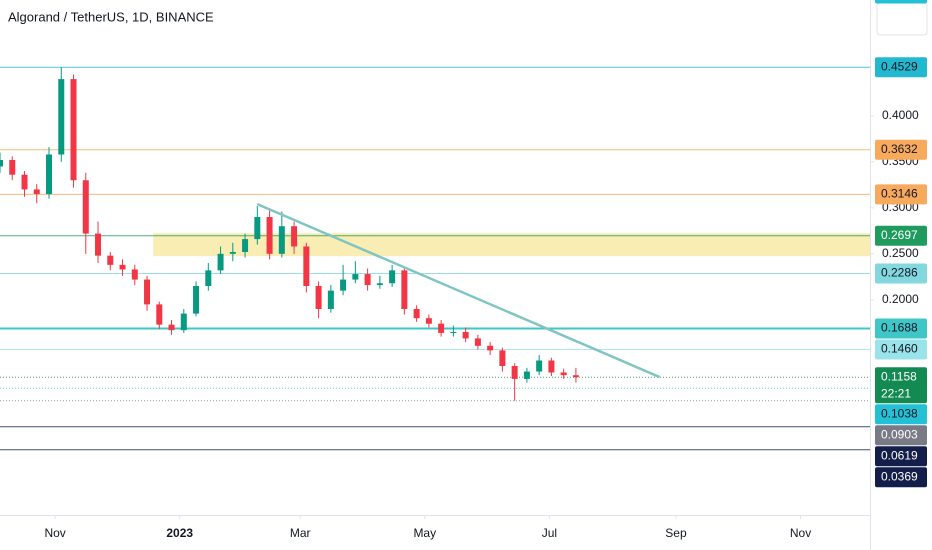 This screenshot has height=550, width=932. I want to click on price-label: 0.0619, so click(899, 455).